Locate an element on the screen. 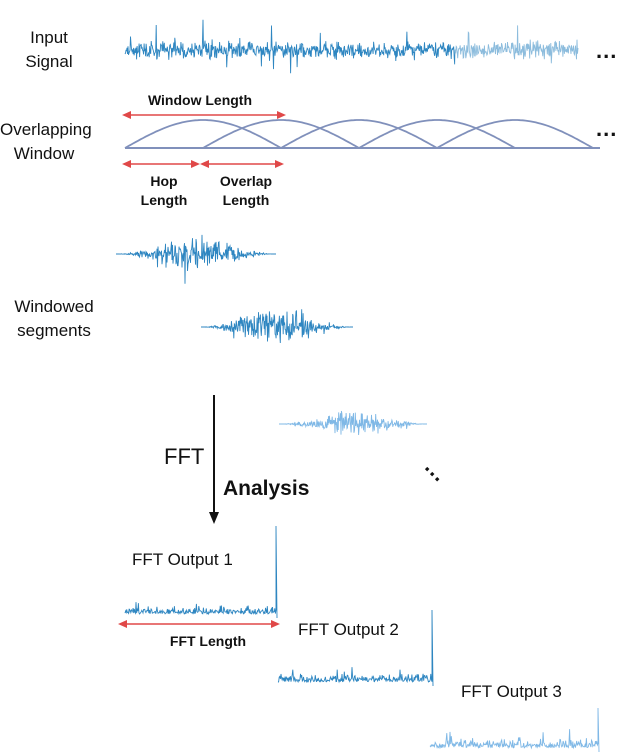 The width and height of the screenshot is (626, 756). input-signal-waveform is located at coordinates (354, 50).